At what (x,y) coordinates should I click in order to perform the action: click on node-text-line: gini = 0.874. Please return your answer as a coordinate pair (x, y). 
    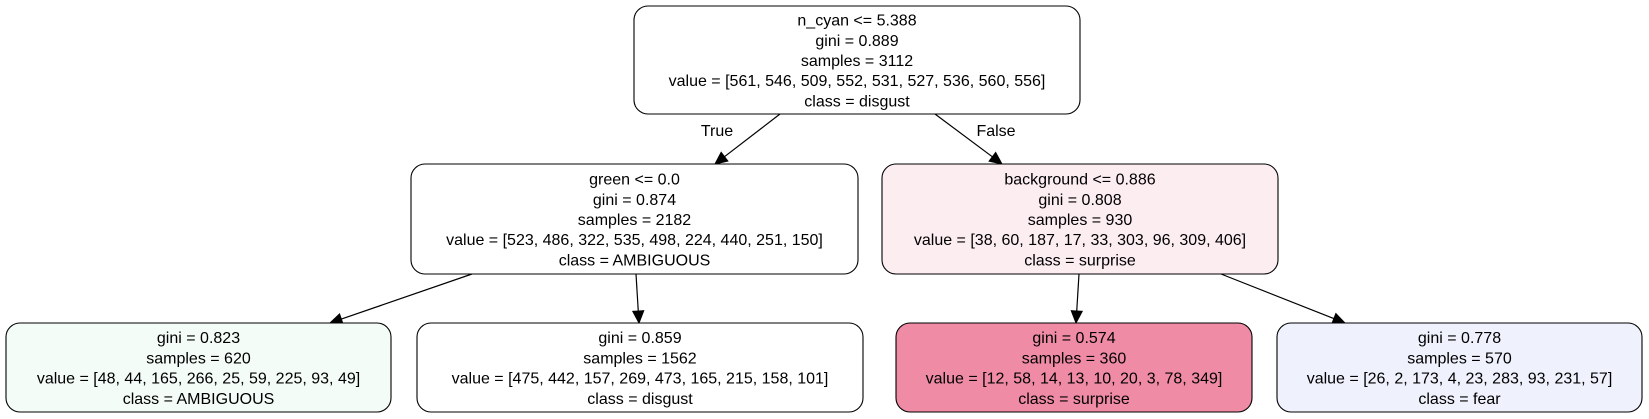
    Looking at the image, I should click on (634, 200).